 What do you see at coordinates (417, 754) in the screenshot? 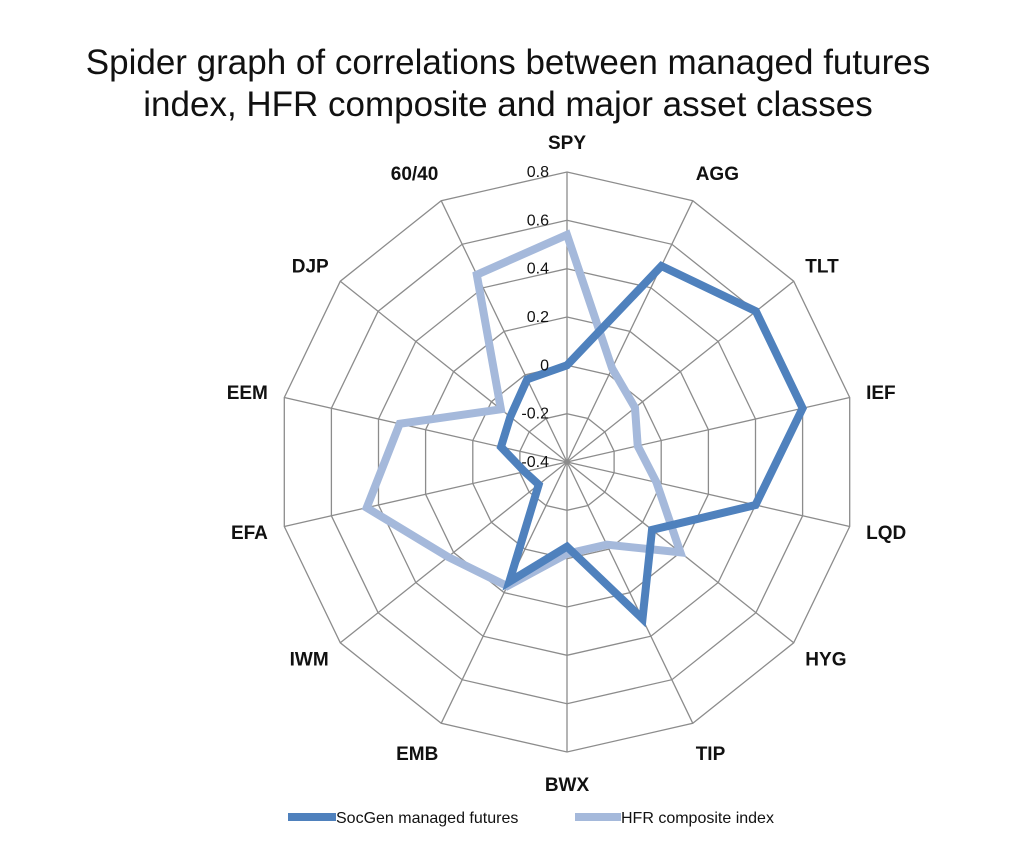
I see `category-label: EMB` at bounding box center [417, 754].